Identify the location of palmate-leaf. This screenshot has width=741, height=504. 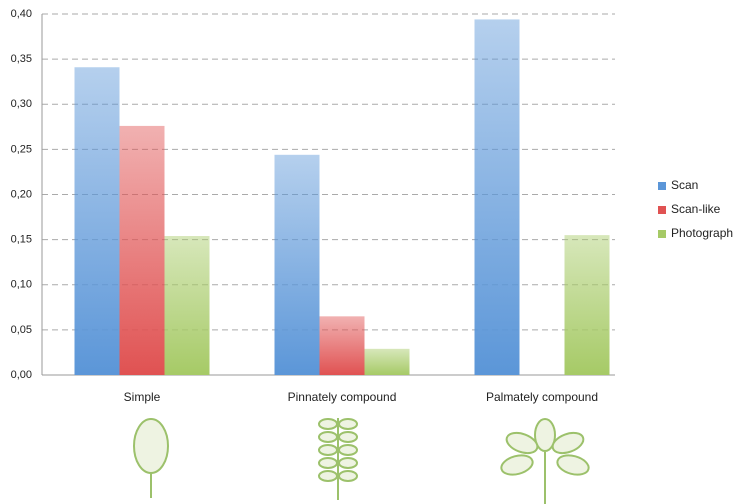
(545, 447).